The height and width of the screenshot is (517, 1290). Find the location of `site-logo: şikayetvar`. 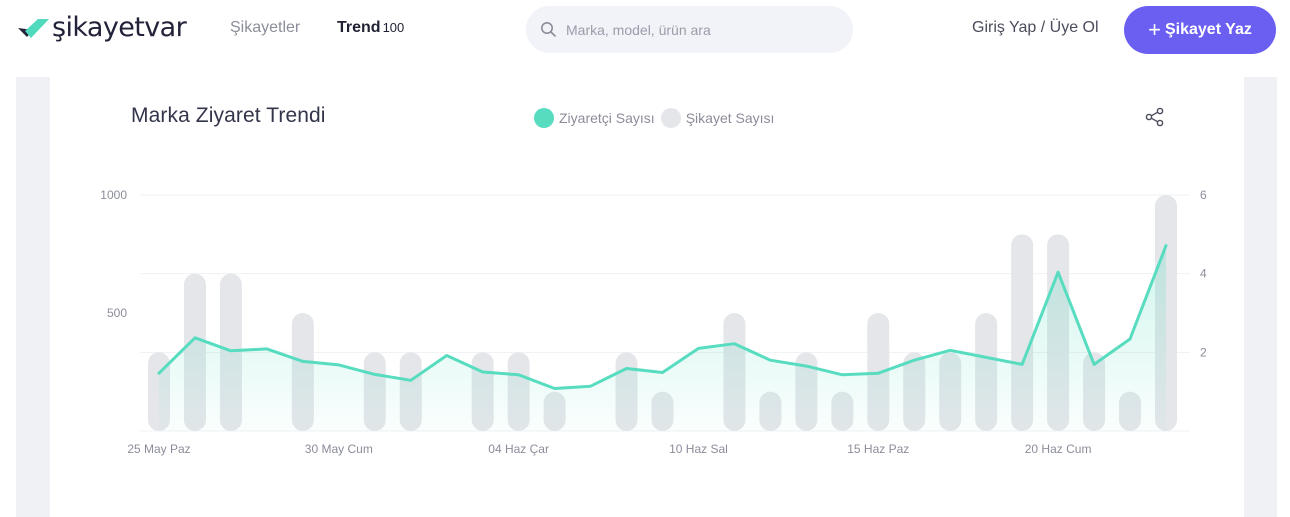

site-logo: şikayetvar is located at coordinates (101, 28).